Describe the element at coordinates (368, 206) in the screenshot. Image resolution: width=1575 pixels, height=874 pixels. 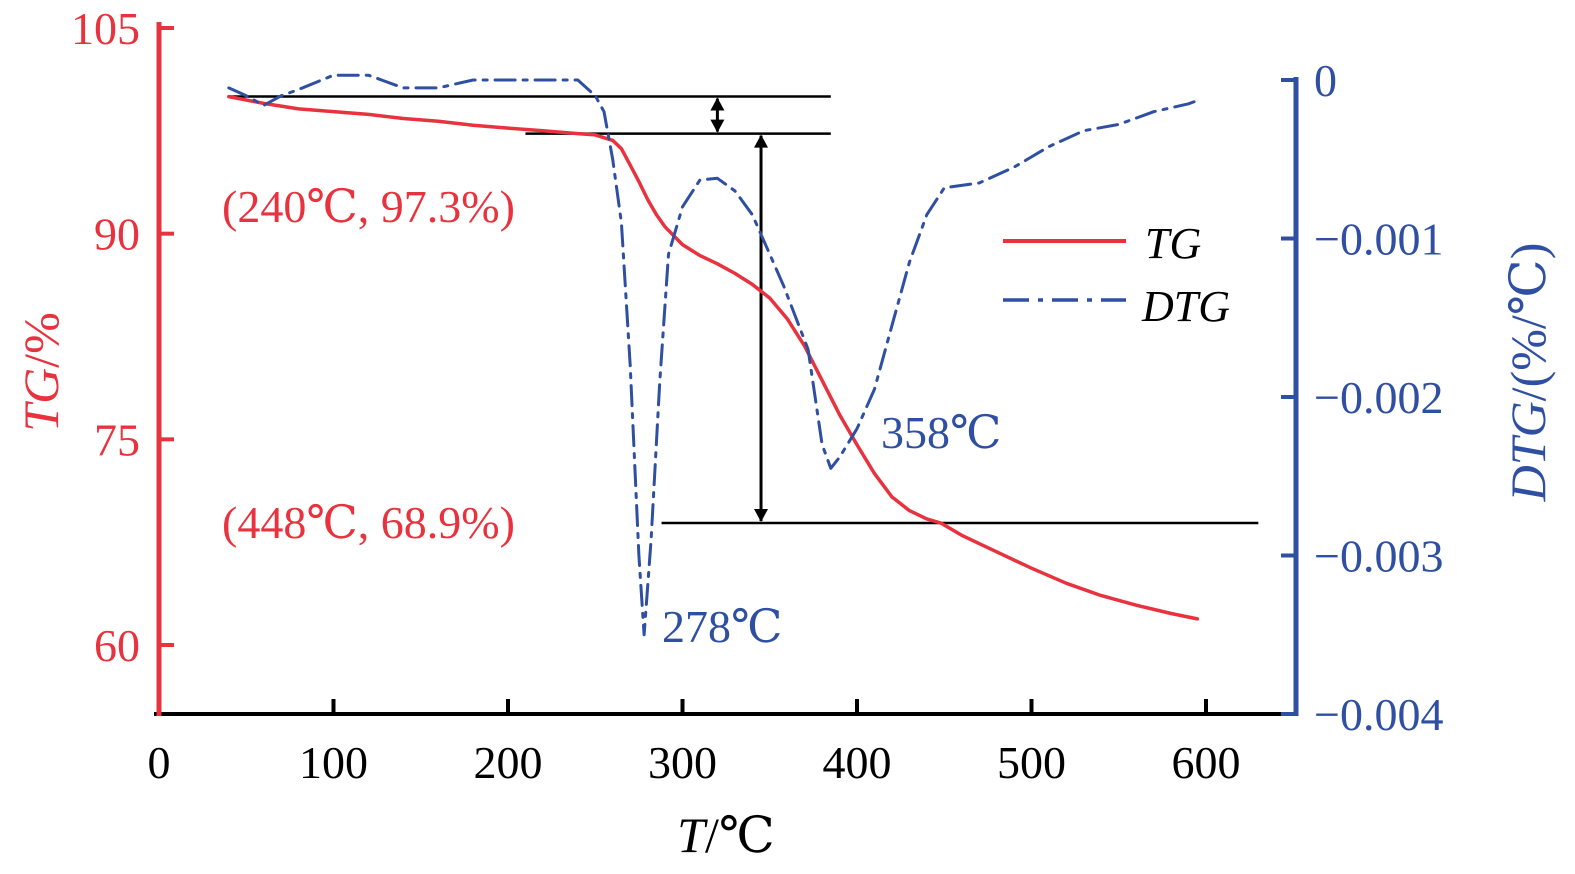
I see `annotation-tg-start: (240℃, 97.3%)` at that location.